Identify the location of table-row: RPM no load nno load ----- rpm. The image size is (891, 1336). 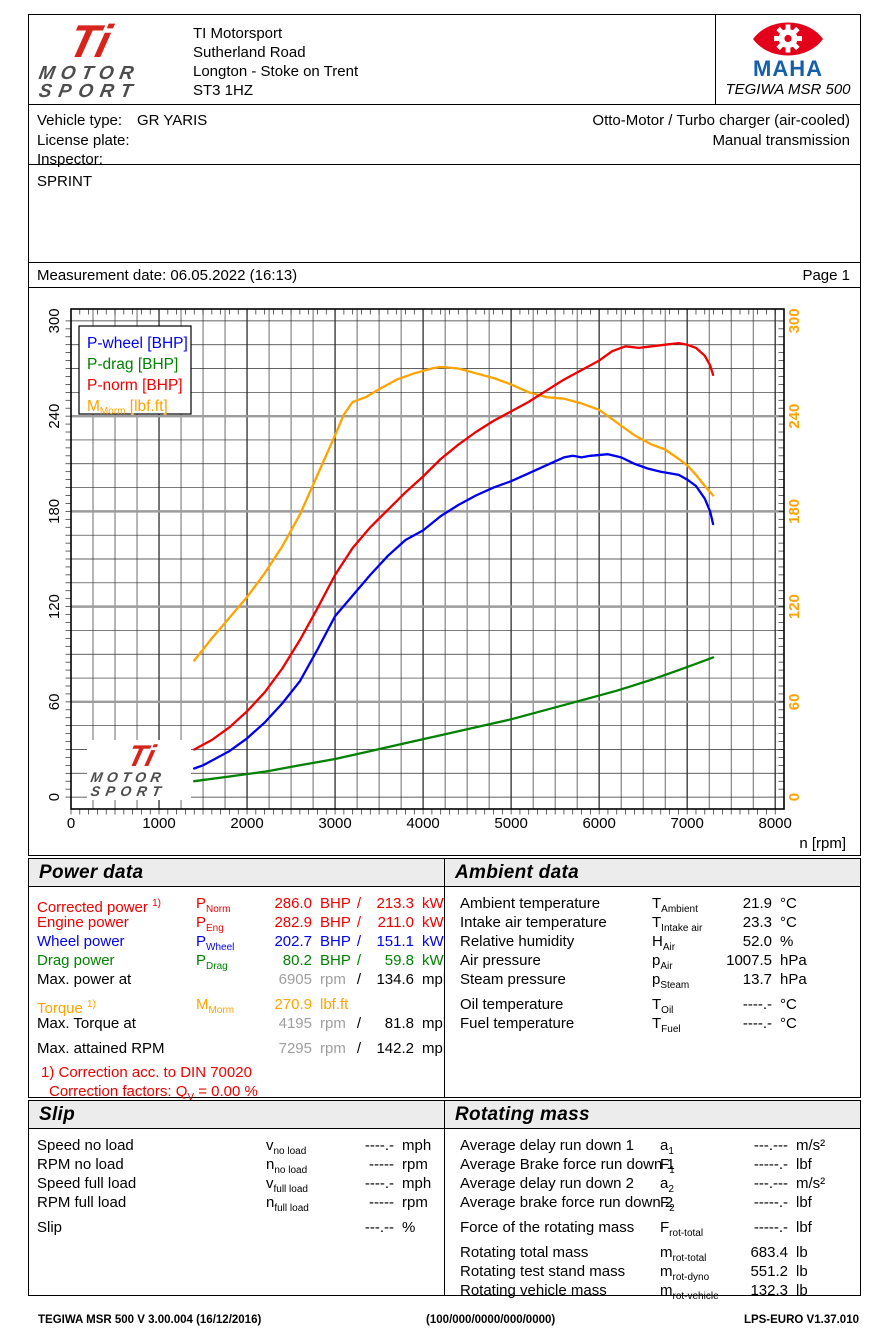
(232, 1166).